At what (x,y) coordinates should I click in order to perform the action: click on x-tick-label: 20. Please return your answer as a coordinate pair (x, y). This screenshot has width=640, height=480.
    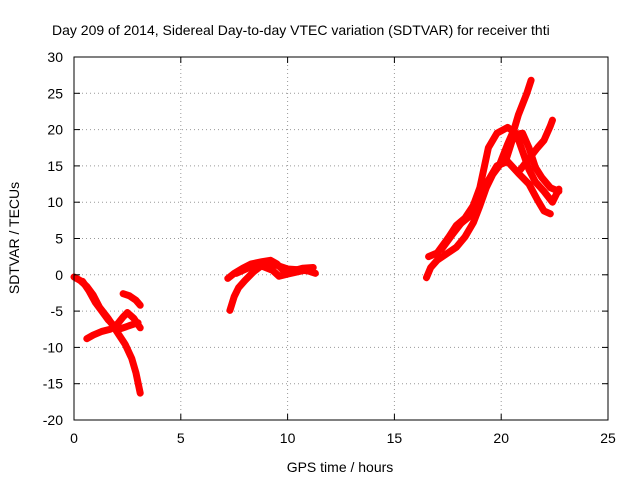
    Looking at the image, I should click on (501, 438).